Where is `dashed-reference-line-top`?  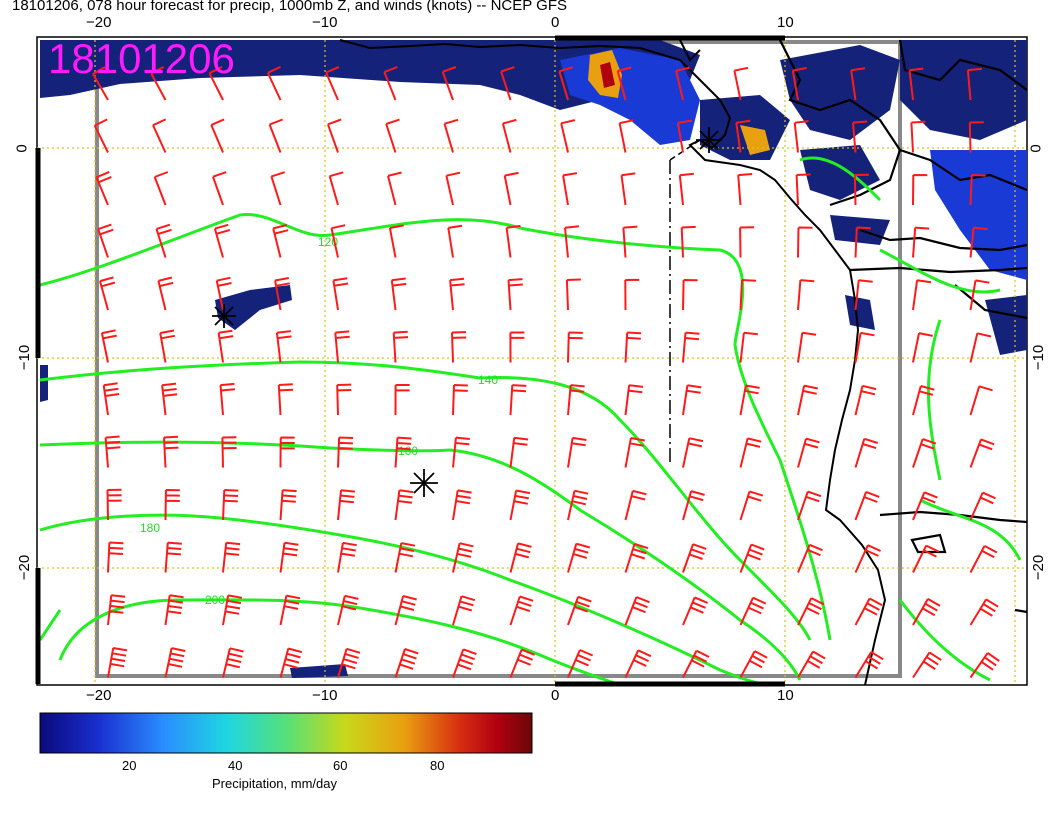 dashed-reference-line-top is located at coordinates (685, 150).